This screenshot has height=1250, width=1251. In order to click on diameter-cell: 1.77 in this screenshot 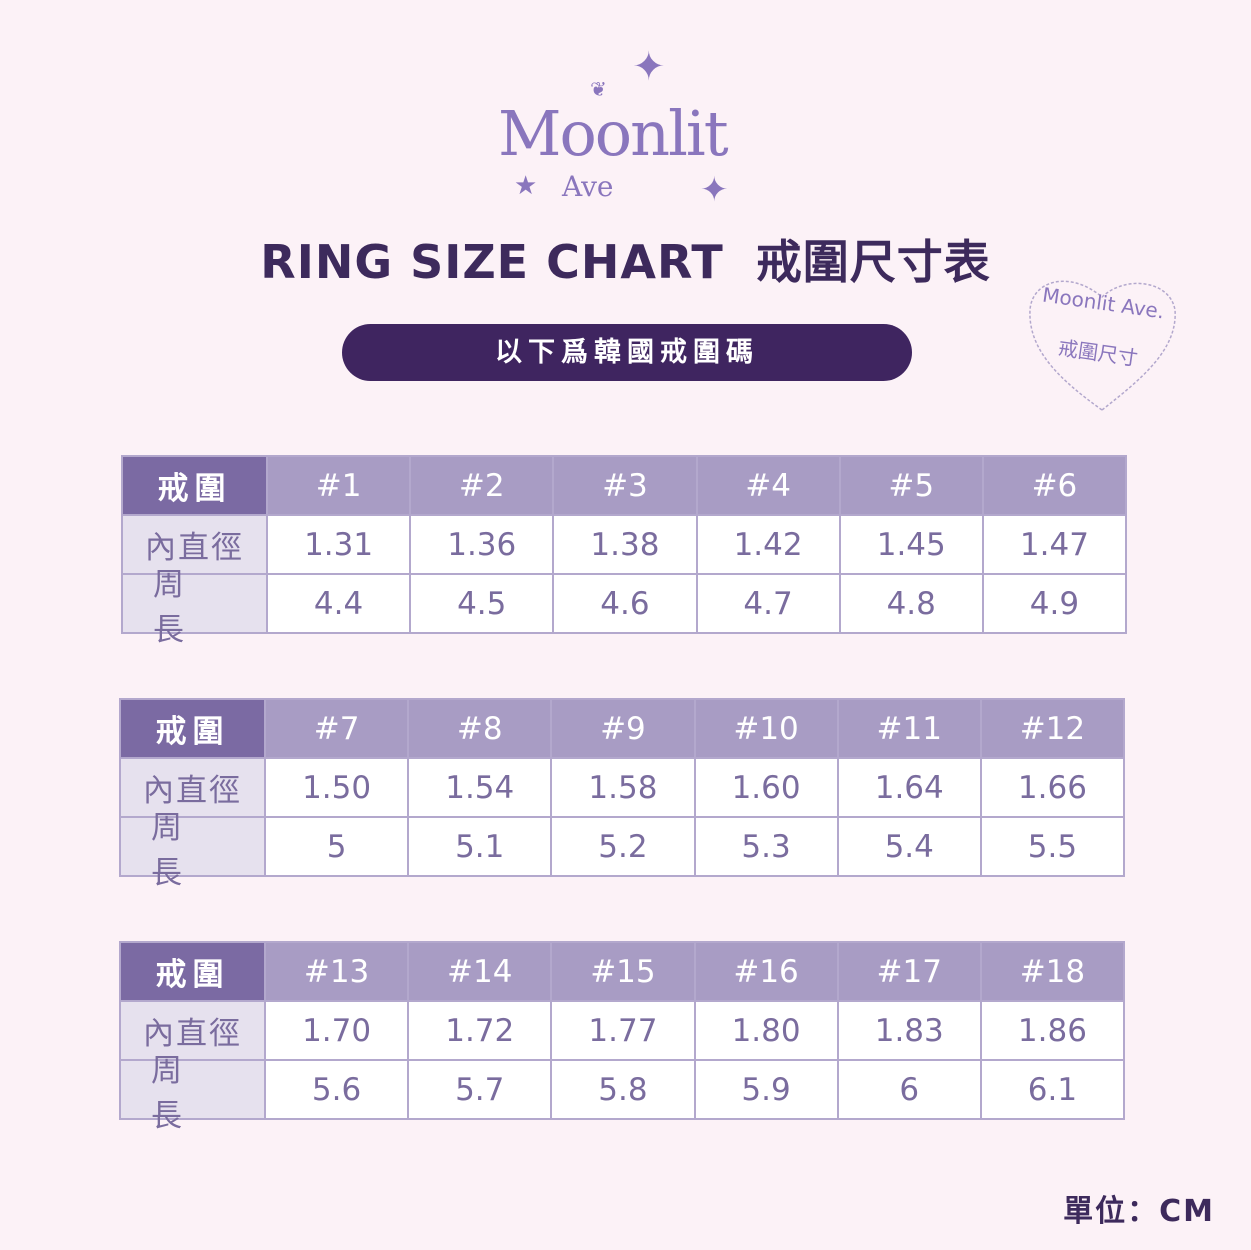, I will do `click(623, 1030)`.